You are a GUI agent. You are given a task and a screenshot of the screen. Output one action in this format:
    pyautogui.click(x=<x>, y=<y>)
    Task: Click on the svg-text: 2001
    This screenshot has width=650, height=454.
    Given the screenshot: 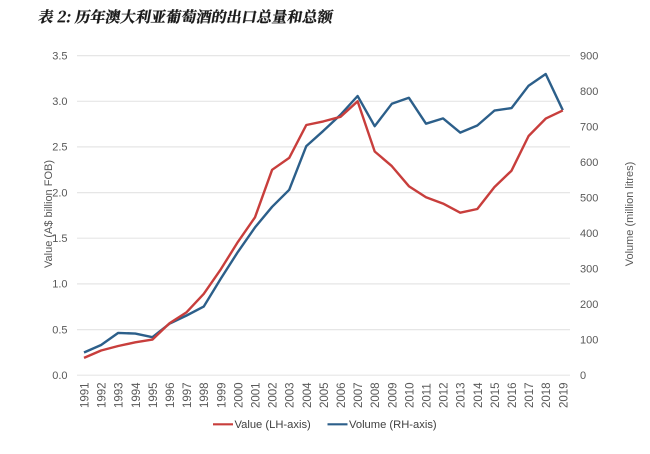 What is the action you would take?
    pyautogui.click(x=257, y=395)
    